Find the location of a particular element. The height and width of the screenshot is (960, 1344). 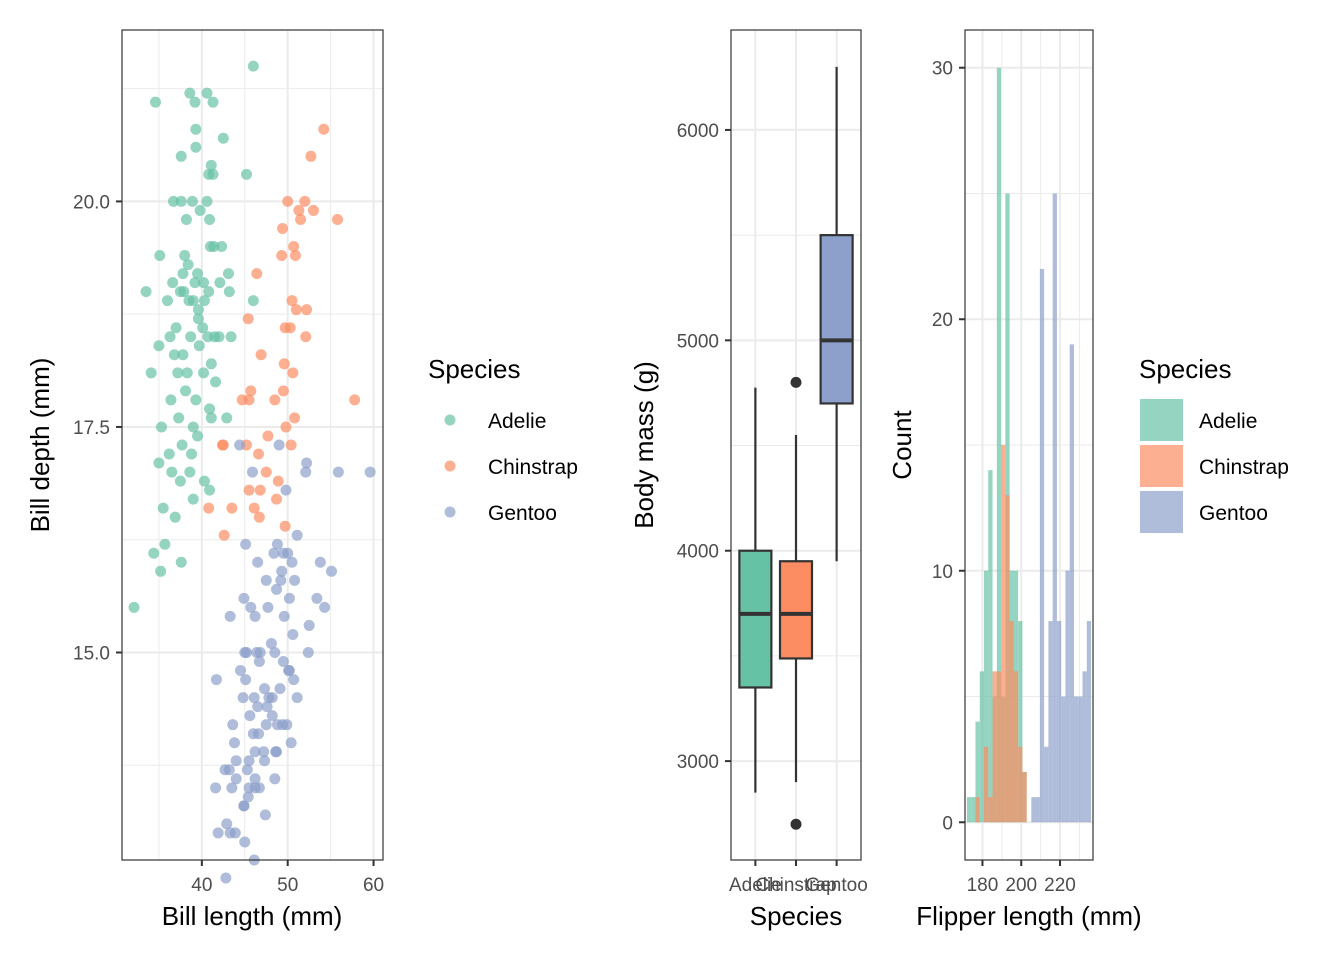

histogram-axes: 180 200 220 0 10 20 30 is located at coordinates (1004, 477).